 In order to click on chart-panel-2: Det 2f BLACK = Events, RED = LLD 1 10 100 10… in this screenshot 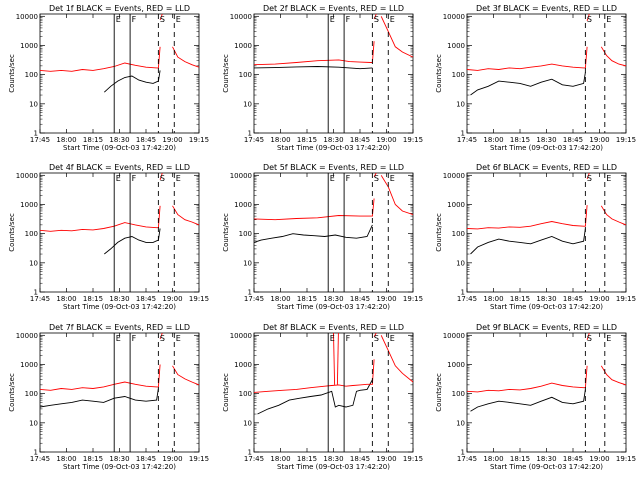, I will do `click(322, 78)`.